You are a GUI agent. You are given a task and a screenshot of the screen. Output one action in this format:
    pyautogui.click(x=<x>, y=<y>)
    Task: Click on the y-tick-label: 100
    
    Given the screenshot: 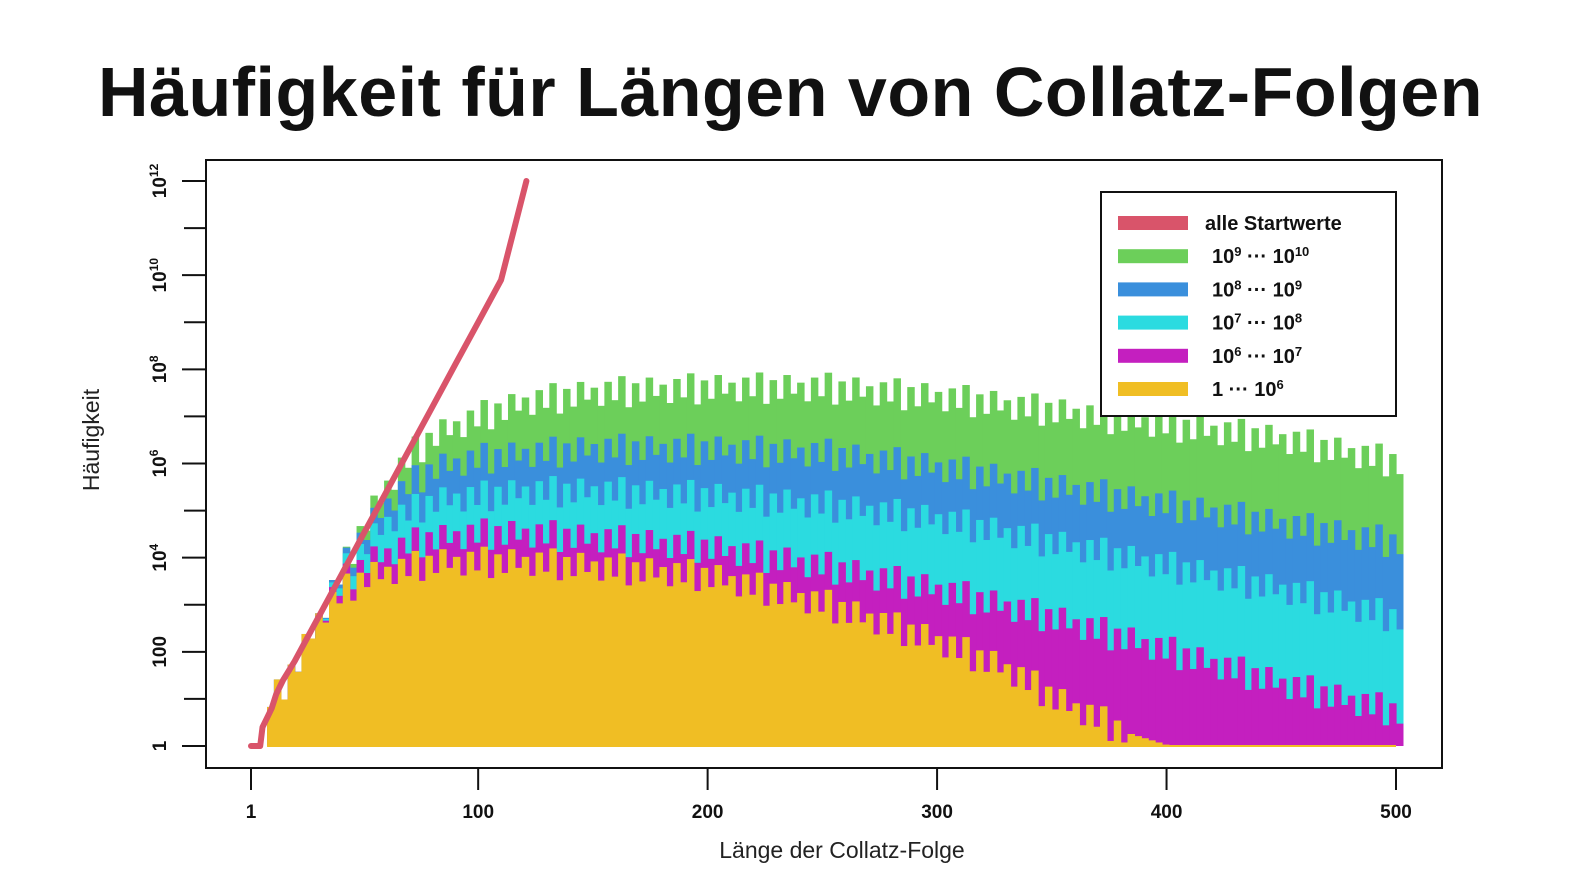 What is the action you would take?
    pyautogui.click(x=160, y=652)
    